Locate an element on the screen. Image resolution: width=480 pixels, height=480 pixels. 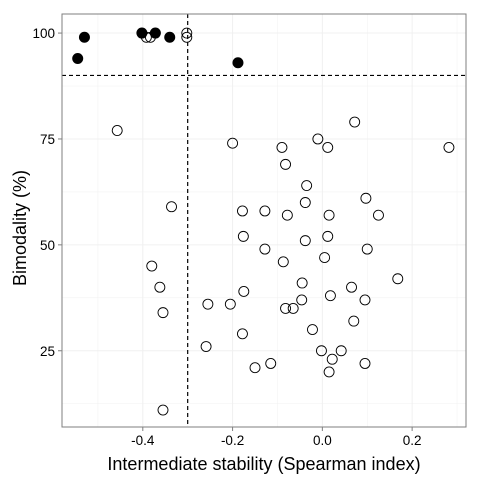
y-tick-label: 25 is located at coordinates (47, 351).